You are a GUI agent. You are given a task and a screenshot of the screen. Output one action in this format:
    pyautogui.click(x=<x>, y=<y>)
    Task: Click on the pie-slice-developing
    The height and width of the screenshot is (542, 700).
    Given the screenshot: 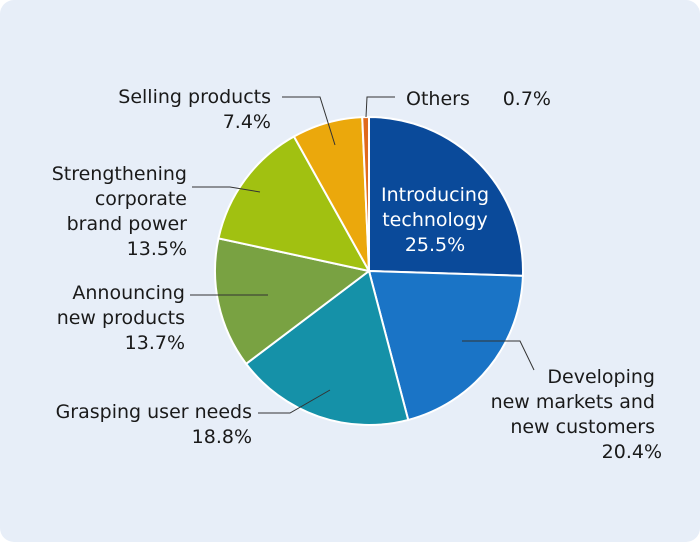 What is the action you would take?
    pyautogui.click(x=445, y=345)
    